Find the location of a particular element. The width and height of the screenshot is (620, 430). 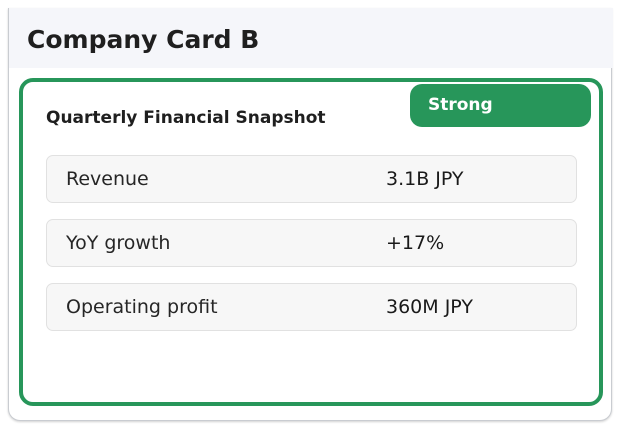

metric-label: YoY growth is located at coordinates (118, 243).